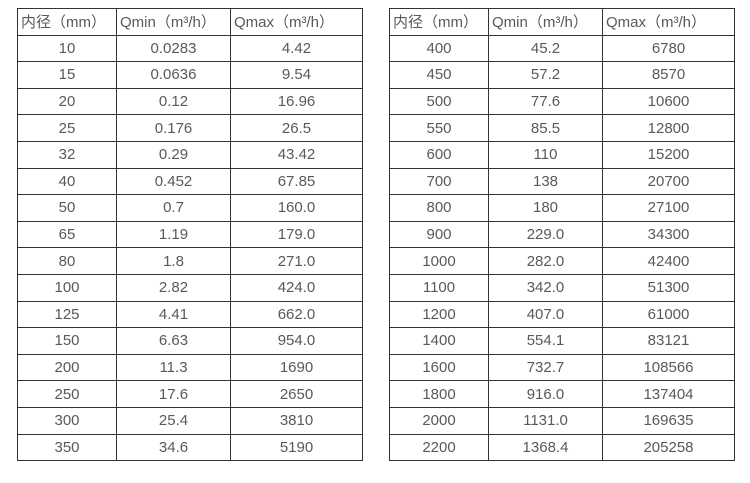 The image size is (750, 483). Describe the element at coordinates (296, 101) in the screenshot. I see `table-cell: 16.96` at that location.